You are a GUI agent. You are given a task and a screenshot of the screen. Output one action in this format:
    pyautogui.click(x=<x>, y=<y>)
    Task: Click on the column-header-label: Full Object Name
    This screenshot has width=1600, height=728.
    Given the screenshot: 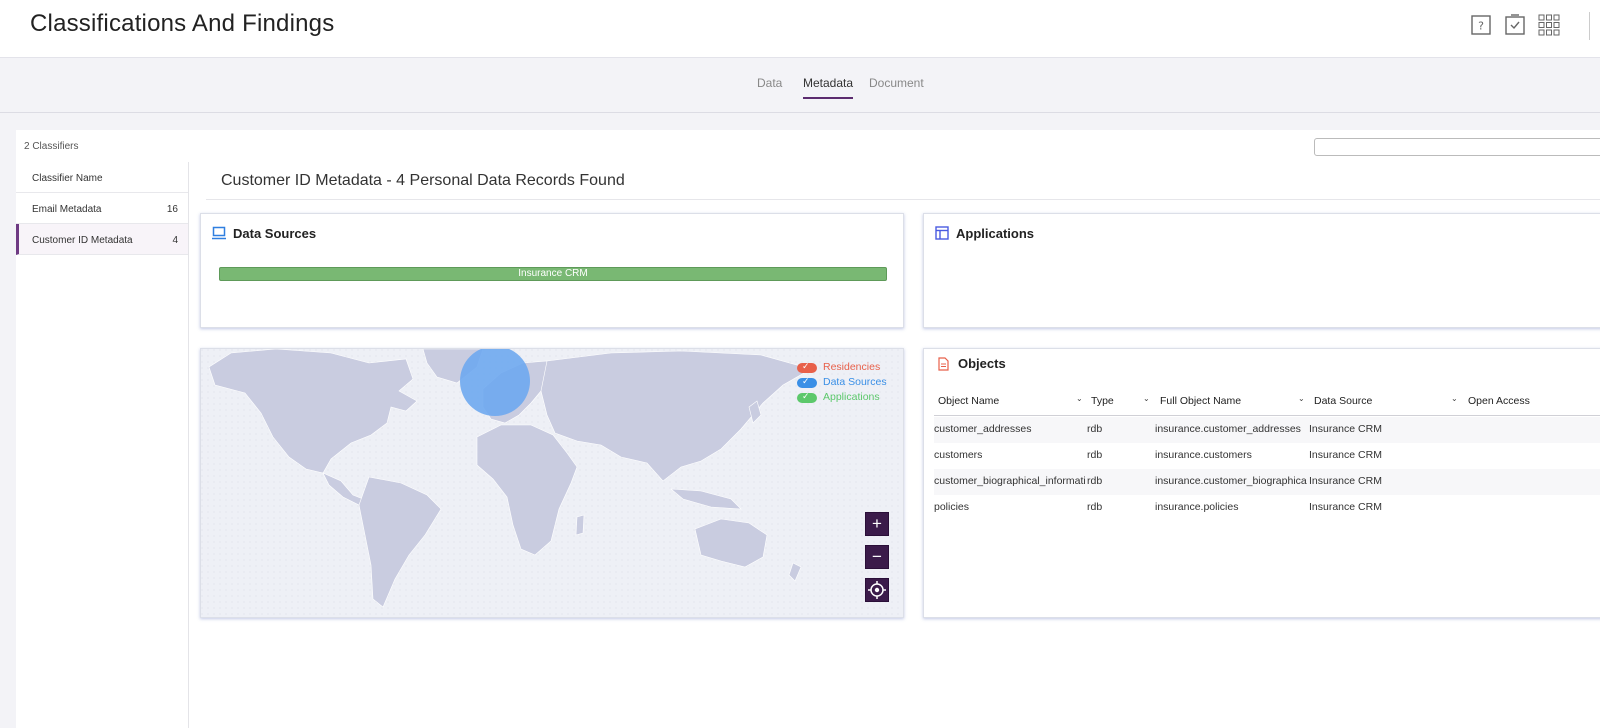 What is the action you would take?
    pyautogui.click(x=1201, y=401)
    